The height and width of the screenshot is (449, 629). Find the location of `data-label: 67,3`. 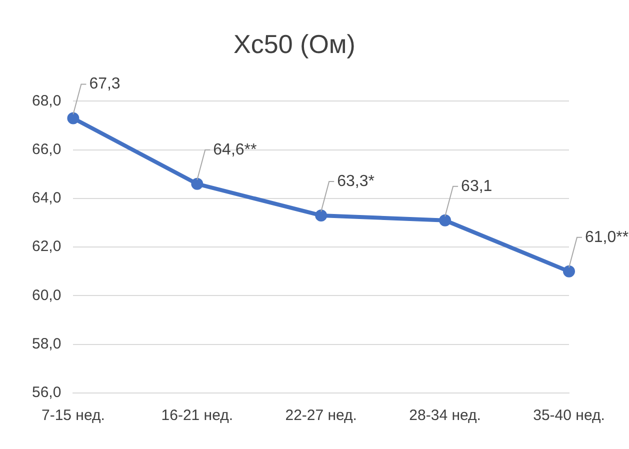

data-label: 67,3 is located at coordinates (104, 84).